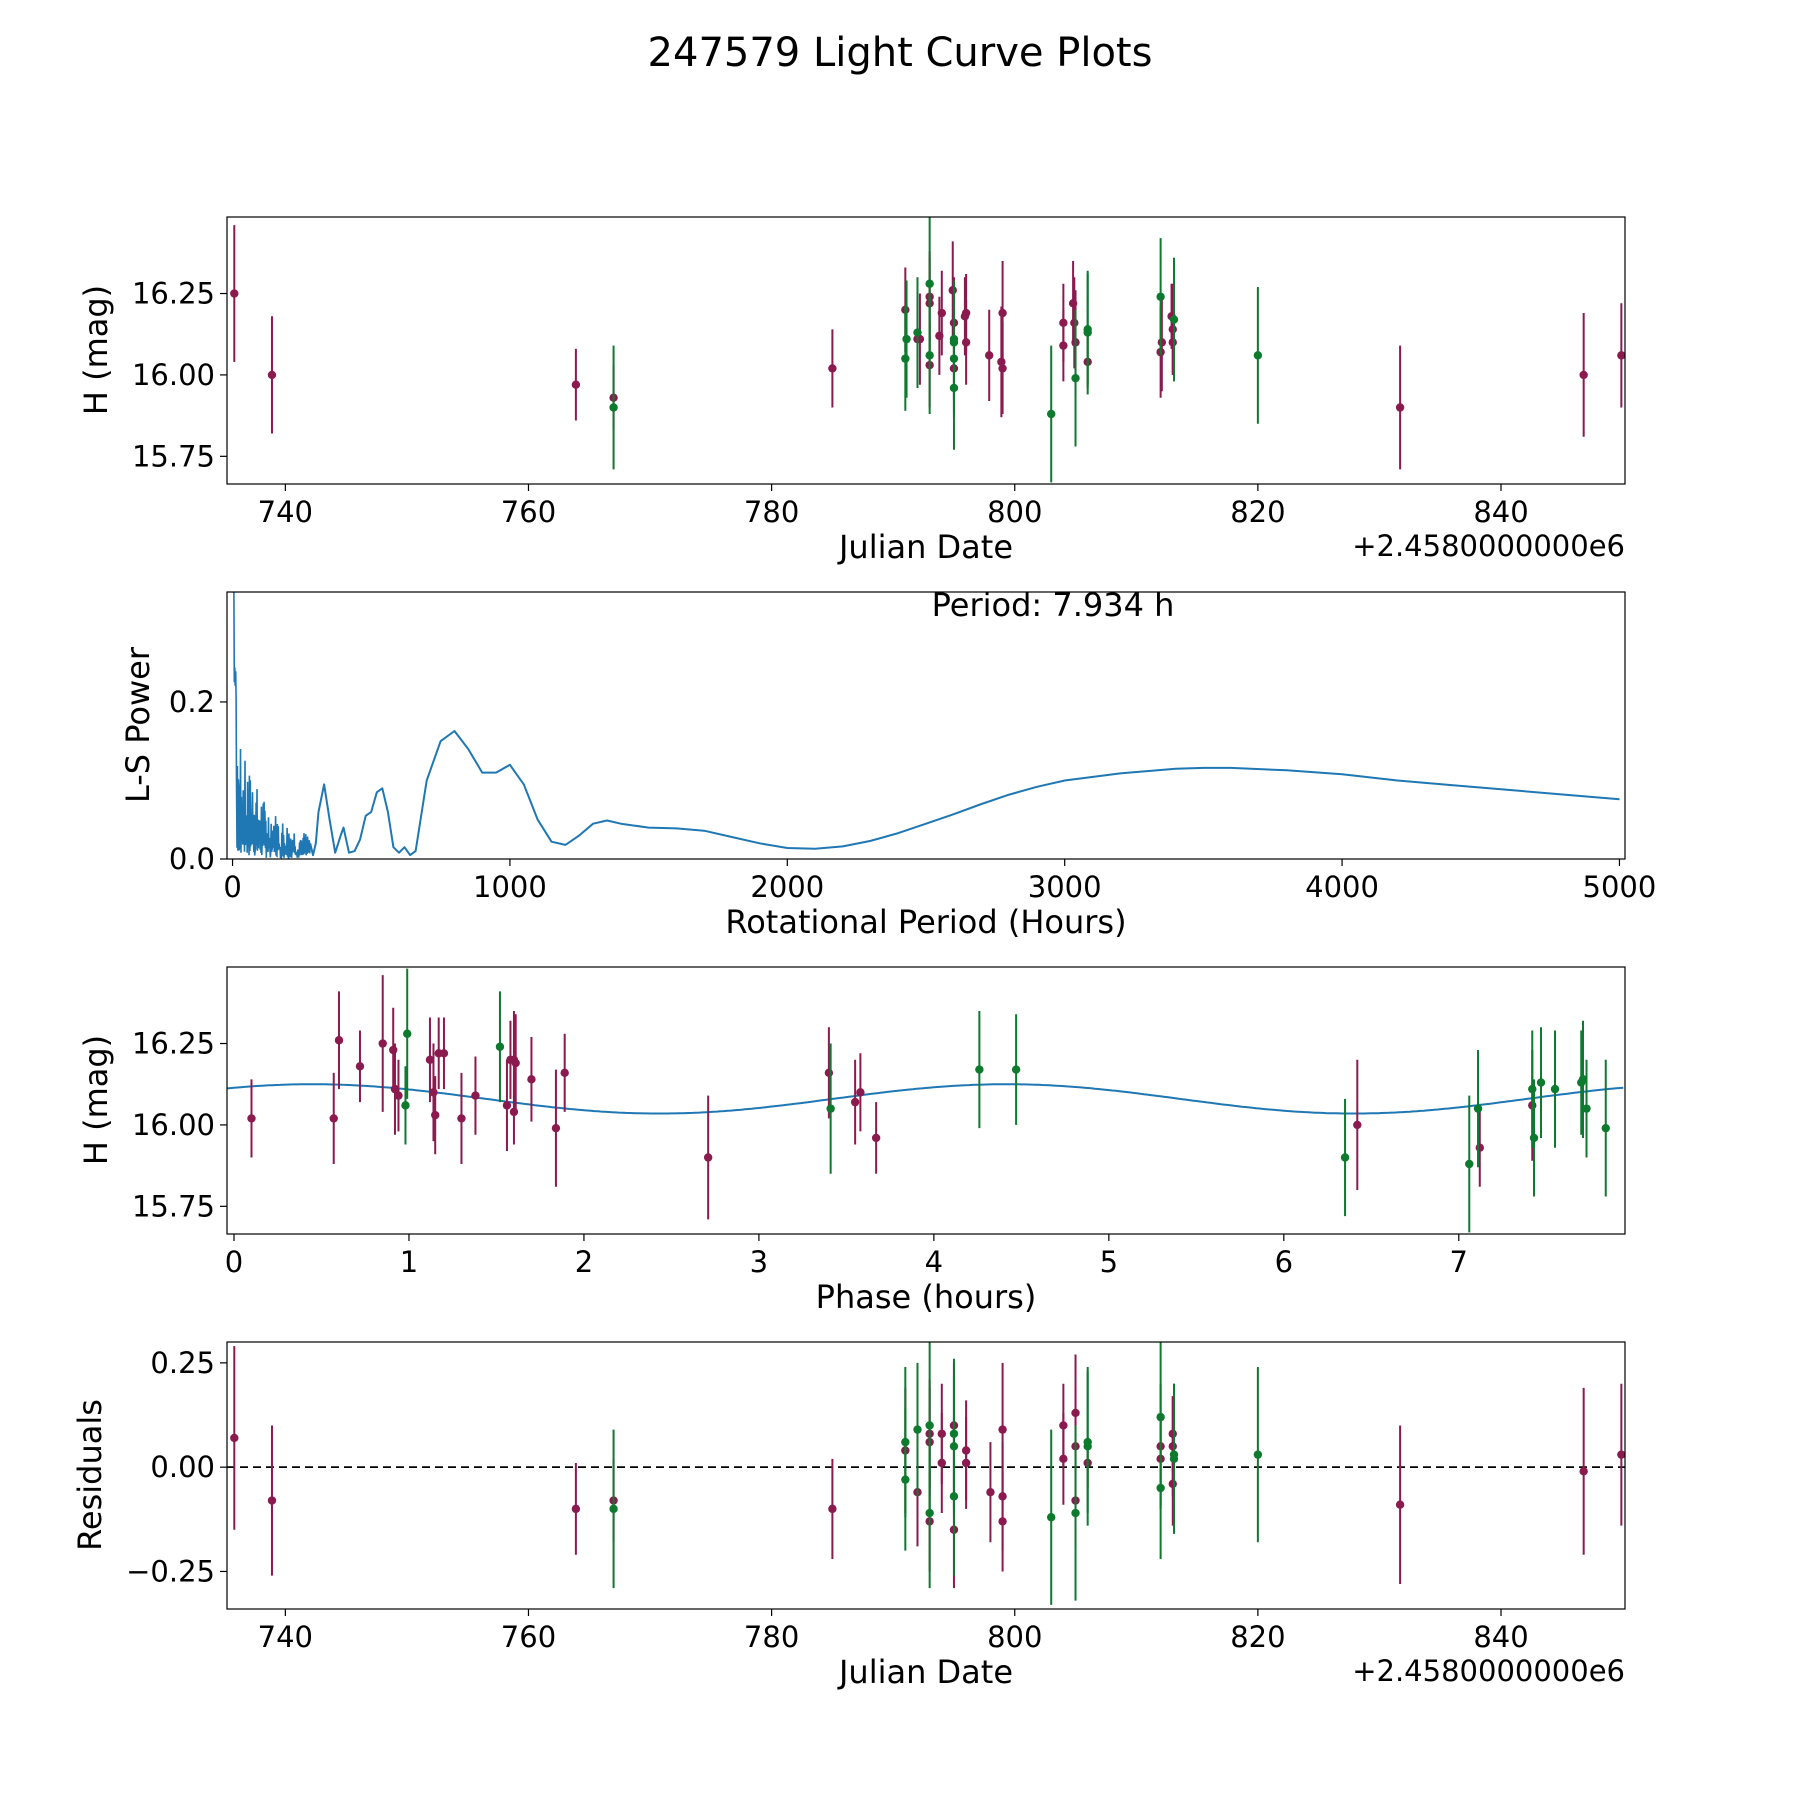 The image size is (1800, 1800). Describe the element at coordinates (925, 1672) in the screenshot. I see `residuals-xlabel: Julian Date` at that location.